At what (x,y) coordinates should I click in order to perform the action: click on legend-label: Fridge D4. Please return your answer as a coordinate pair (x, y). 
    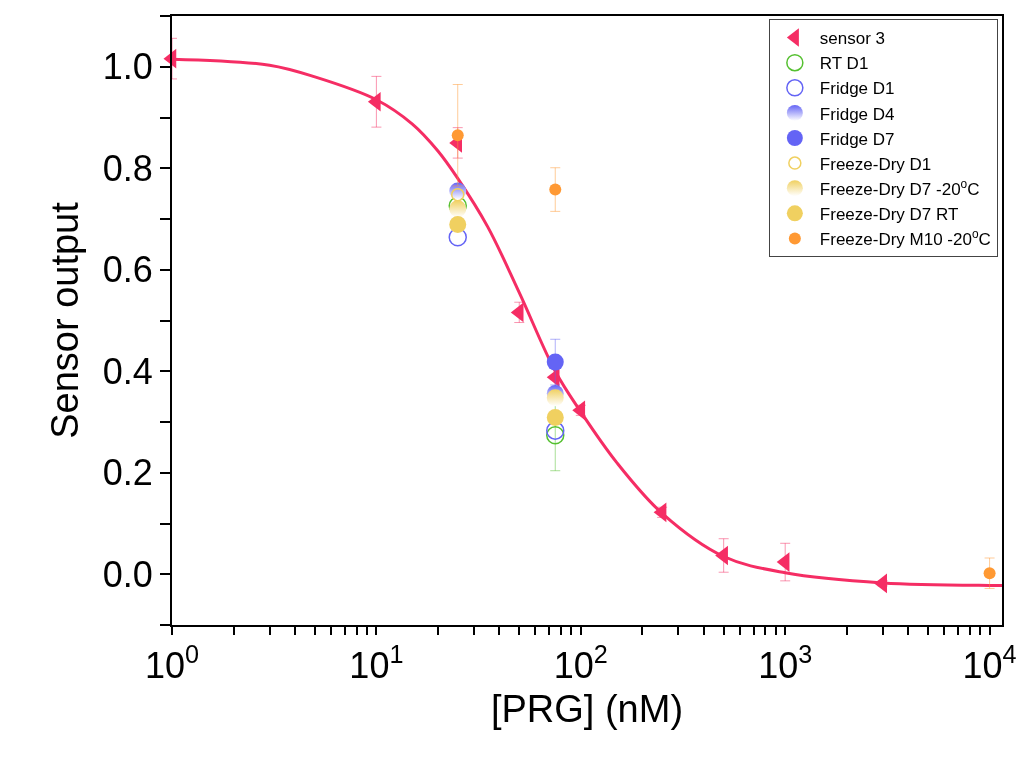
    Looking at the image, I should click on (857, 114).